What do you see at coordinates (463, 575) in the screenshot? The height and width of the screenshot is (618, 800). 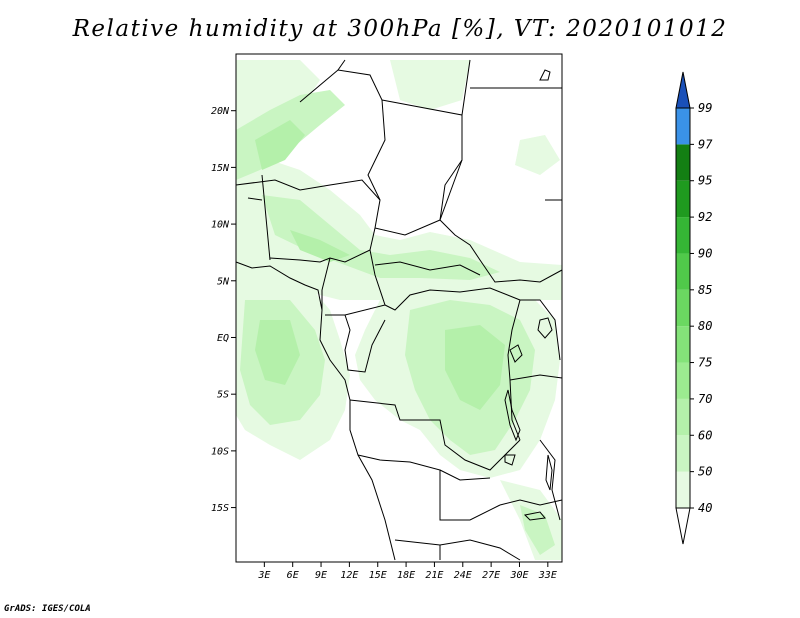 I see `lon-tick-label: 24E` at bounding box center [463, 575].